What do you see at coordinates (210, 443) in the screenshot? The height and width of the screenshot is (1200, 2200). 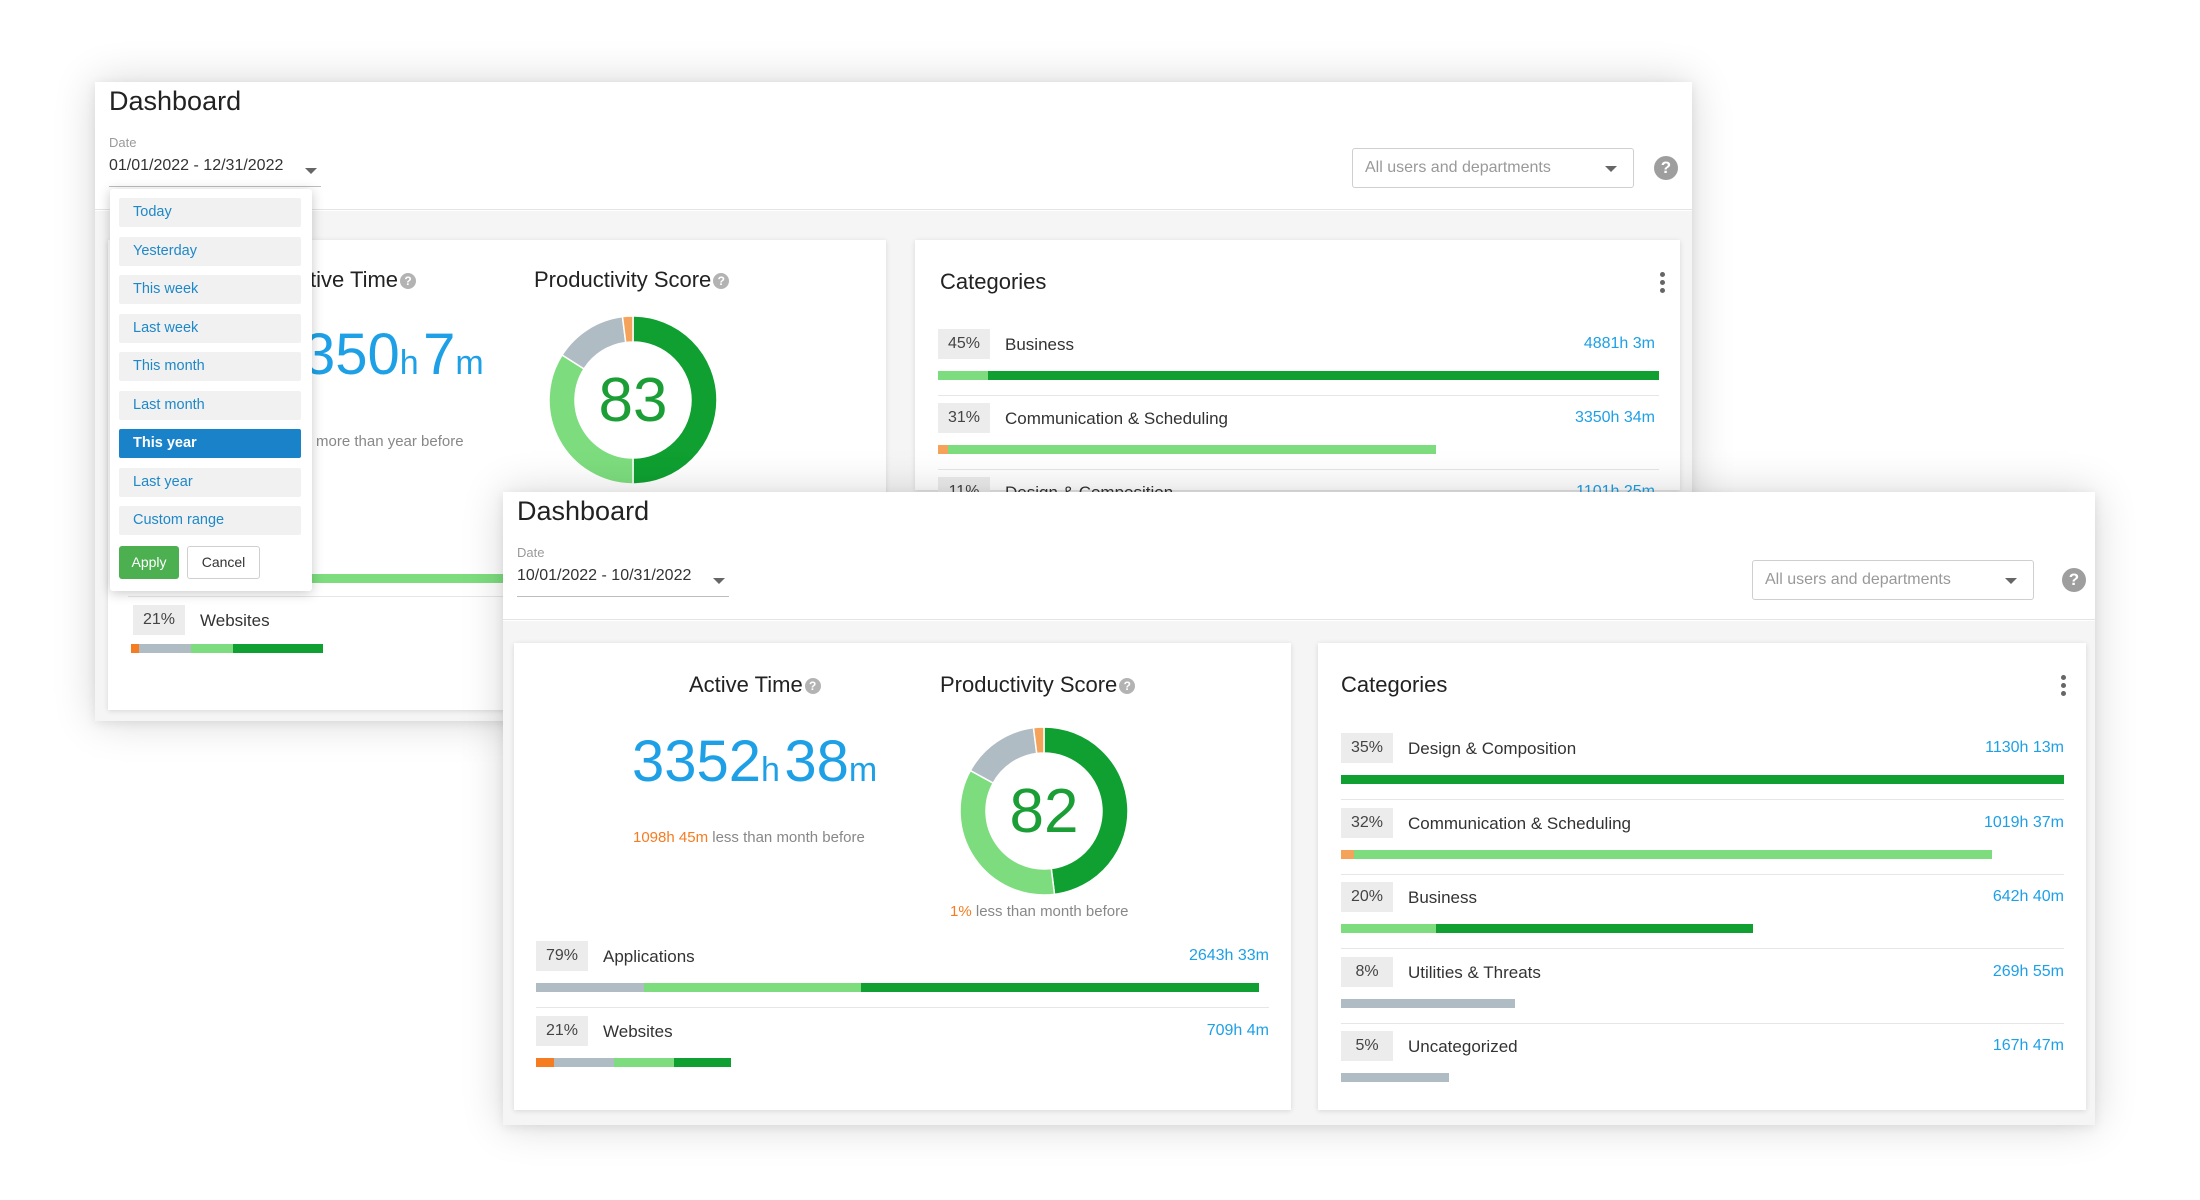 I see `date-option-this-year: This year` at bounding box center [210, 443].